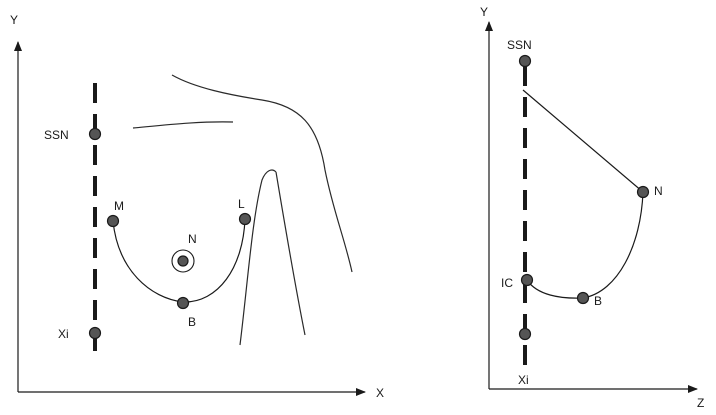  I want to click on lateral-bottom-point, so click(583, 298).